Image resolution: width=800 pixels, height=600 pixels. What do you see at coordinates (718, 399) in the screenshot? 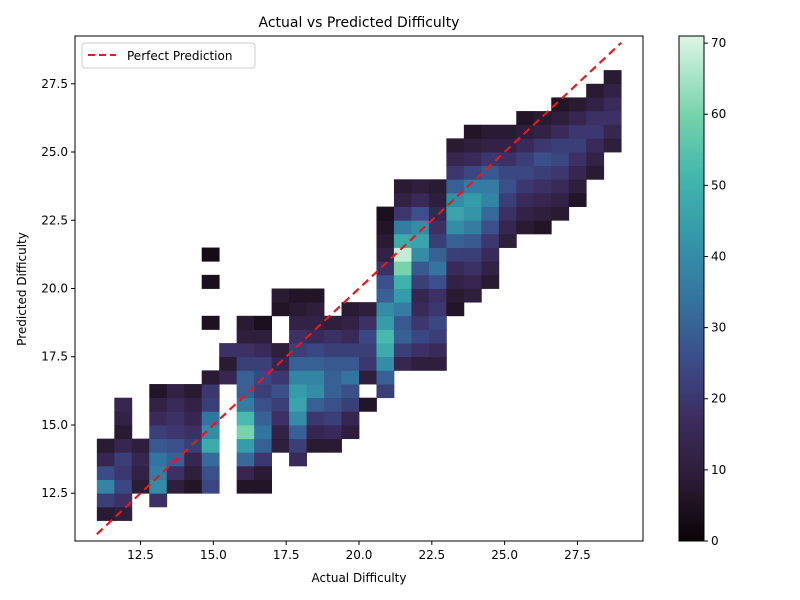
I see `colorbar-tick-label: 20` at bounding box center [718, 399].